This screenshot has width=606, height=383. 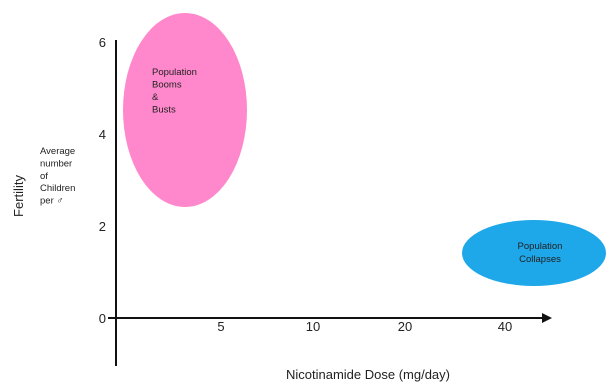 I want to click on y-axis-note-line: of, so click(x=44, y=176).